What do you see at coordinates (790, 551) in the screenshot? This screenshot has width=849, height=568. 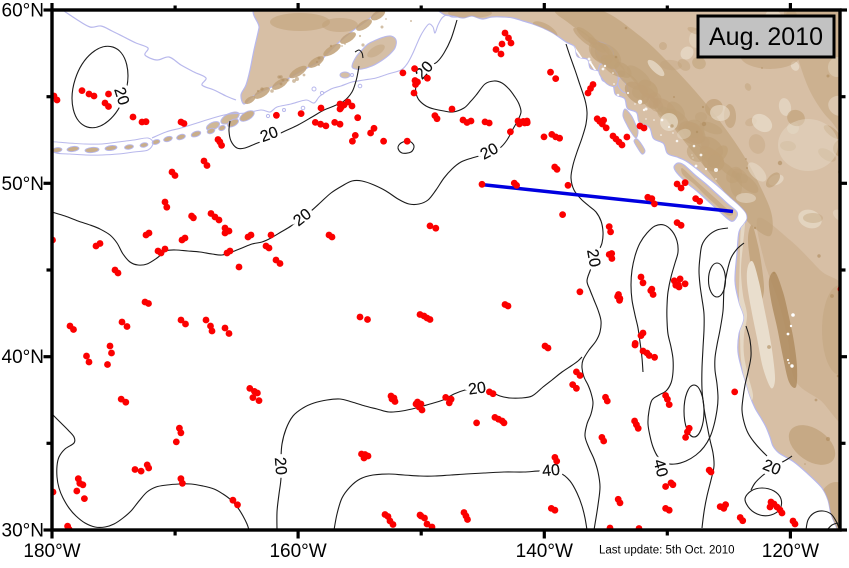 I see `svg-text: 120°W` at bounding box center [790, 551].